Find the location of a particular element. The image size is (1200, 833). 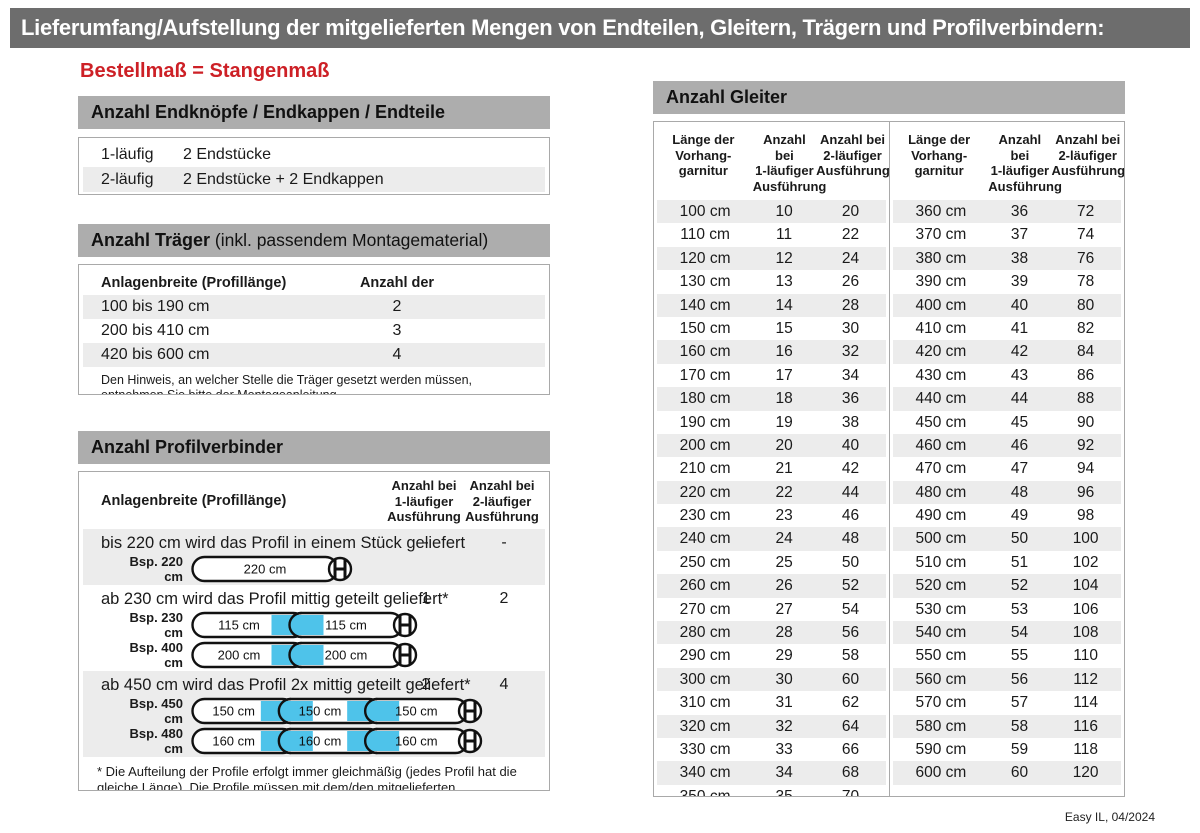

row-value-2-laeufig: 46 is located at coordinates (850, 516).